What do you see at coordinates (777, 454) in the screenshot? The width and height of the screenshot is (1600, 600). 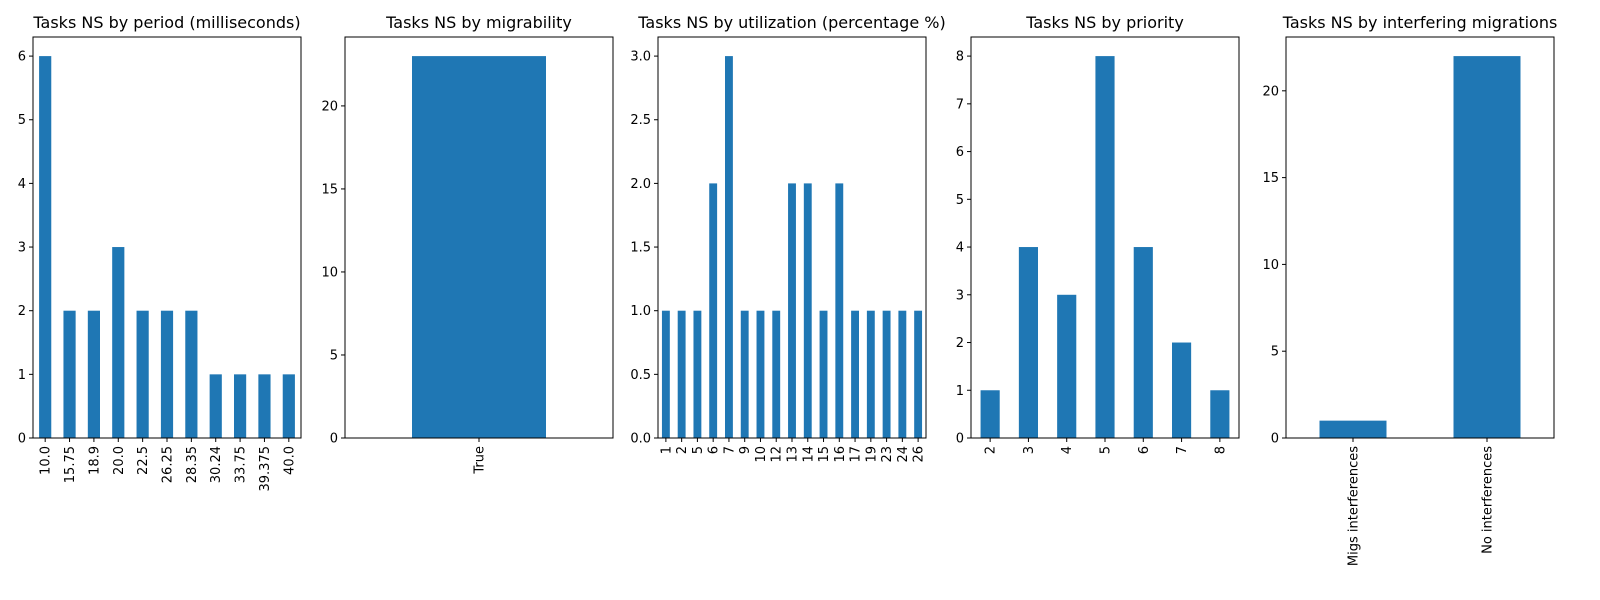 I see `x-tick-label: 12` at bounding box center [777, 454].